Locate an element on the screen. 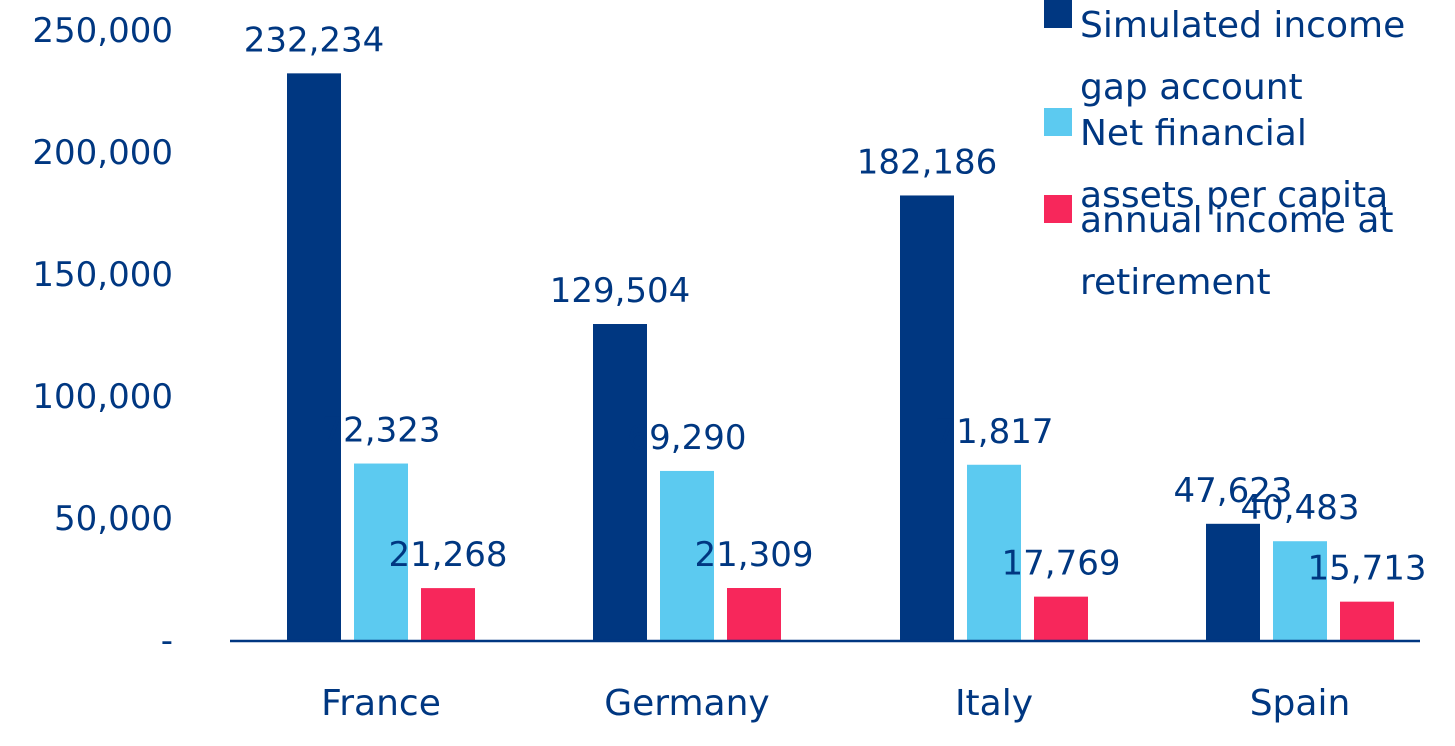  legend-label: assets per capita is located at coordinates (1234, 195).